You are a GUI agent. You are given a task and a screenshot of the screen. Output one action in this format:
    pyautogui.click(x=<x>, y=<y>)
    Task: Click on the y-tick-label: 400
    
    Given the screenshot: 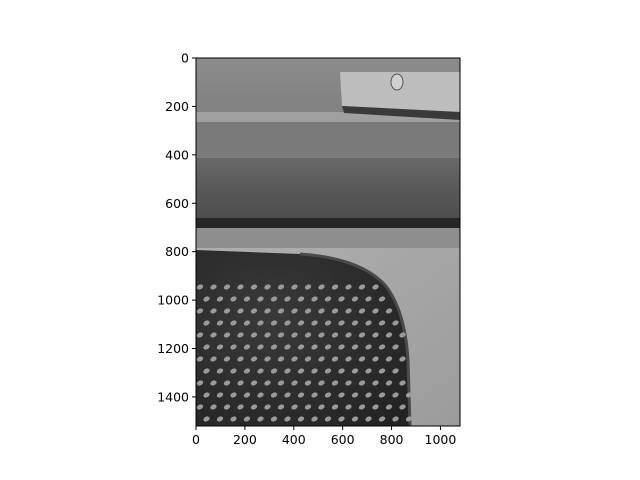 What is the action you would take?
    pyautogui.click(x=177, y=154)
    